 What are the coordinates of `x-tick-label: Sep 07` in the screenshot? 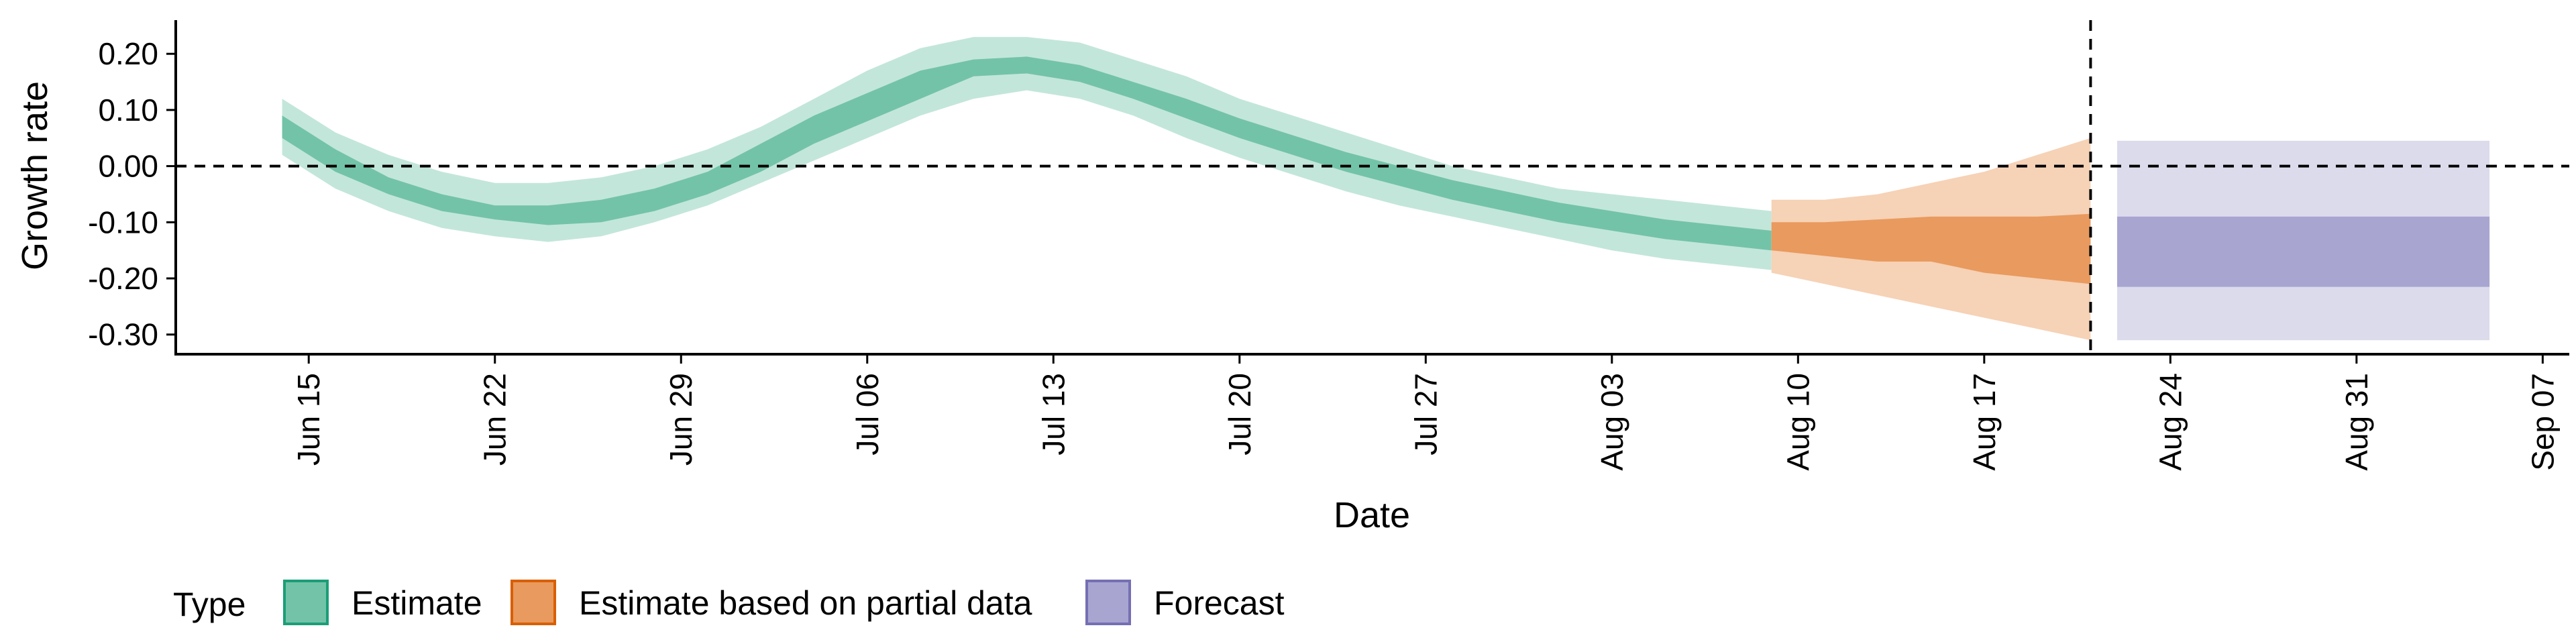 It's located at (2542, 422).